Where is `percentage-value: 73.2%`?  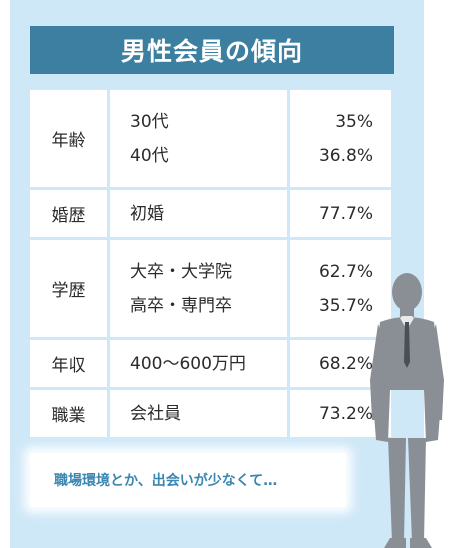 percentage-value: 73.2% is located at coordinates (345, 413).